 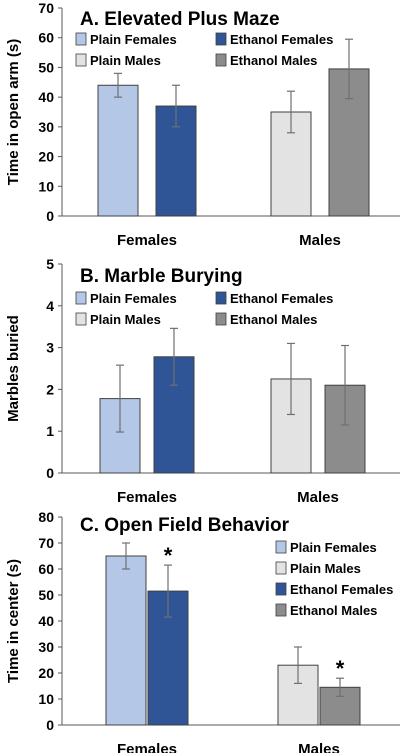 I want to click on y-tick-label: 4, so click(x=50, y=306).